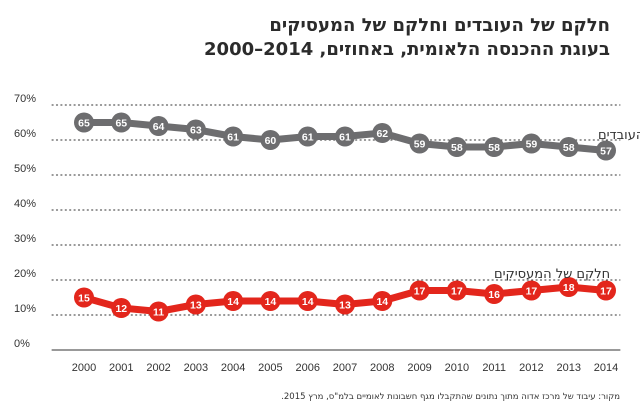 This screenshot has height=420, width=640. What do you see at coordinates (407, 49) in the screenshot?
I see `chart-title-line-2: בעוגת ההכנסה הלאומית, באחוזים, 2014–2000` at bounding box center [407, 49].